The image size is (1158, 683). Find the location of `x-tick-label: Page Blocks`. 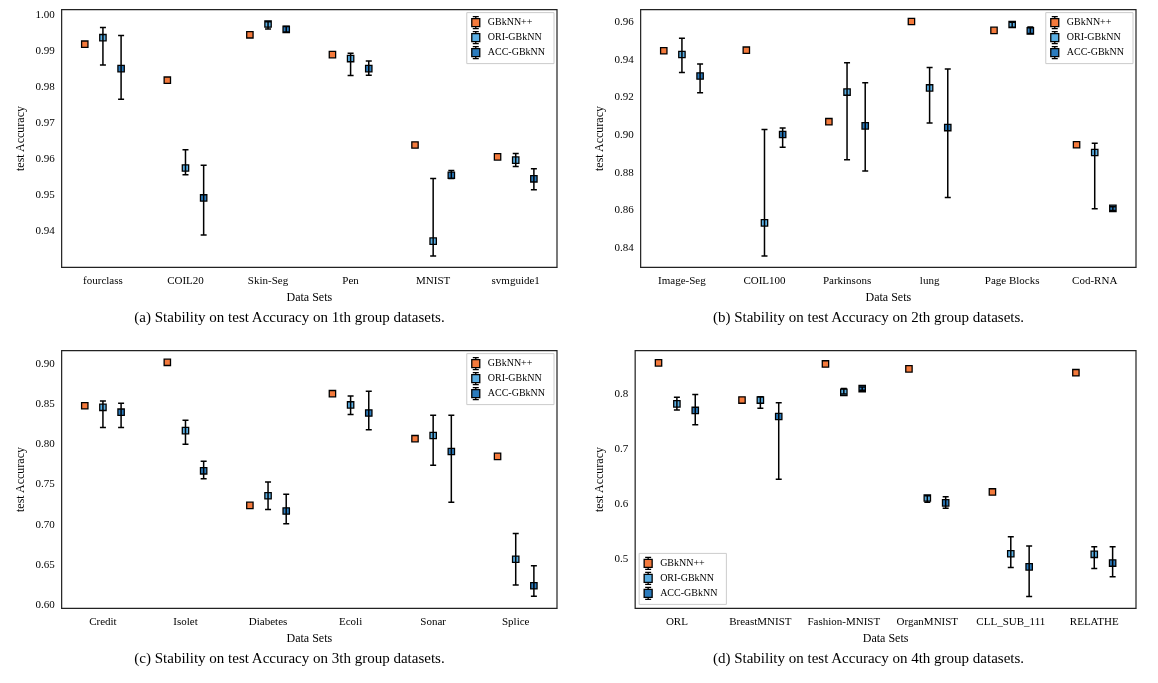

x-tick-label: Page Blocks is located at coordinates (1012, 279).